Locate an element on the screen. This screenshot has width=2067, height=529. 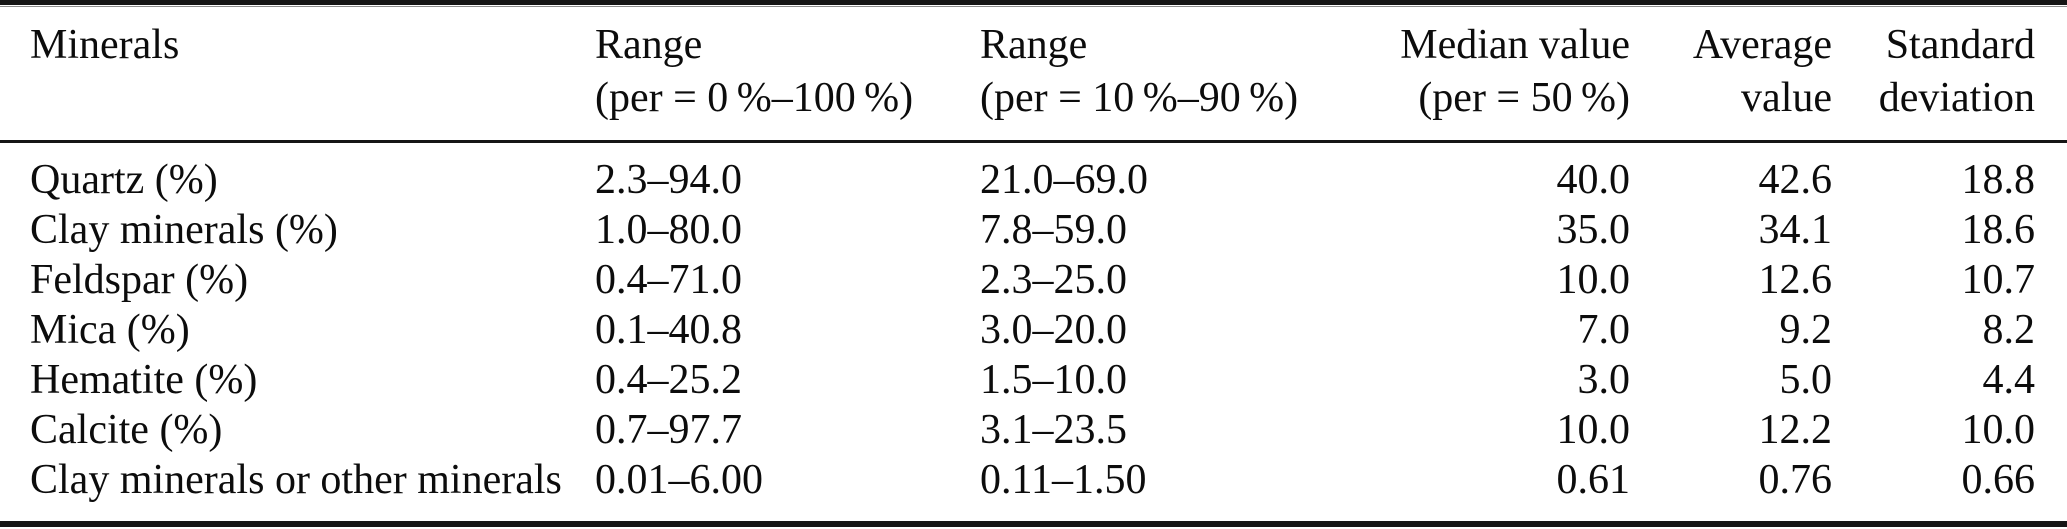
cell-average: 0.76 is located at coordinates (1795, 480).